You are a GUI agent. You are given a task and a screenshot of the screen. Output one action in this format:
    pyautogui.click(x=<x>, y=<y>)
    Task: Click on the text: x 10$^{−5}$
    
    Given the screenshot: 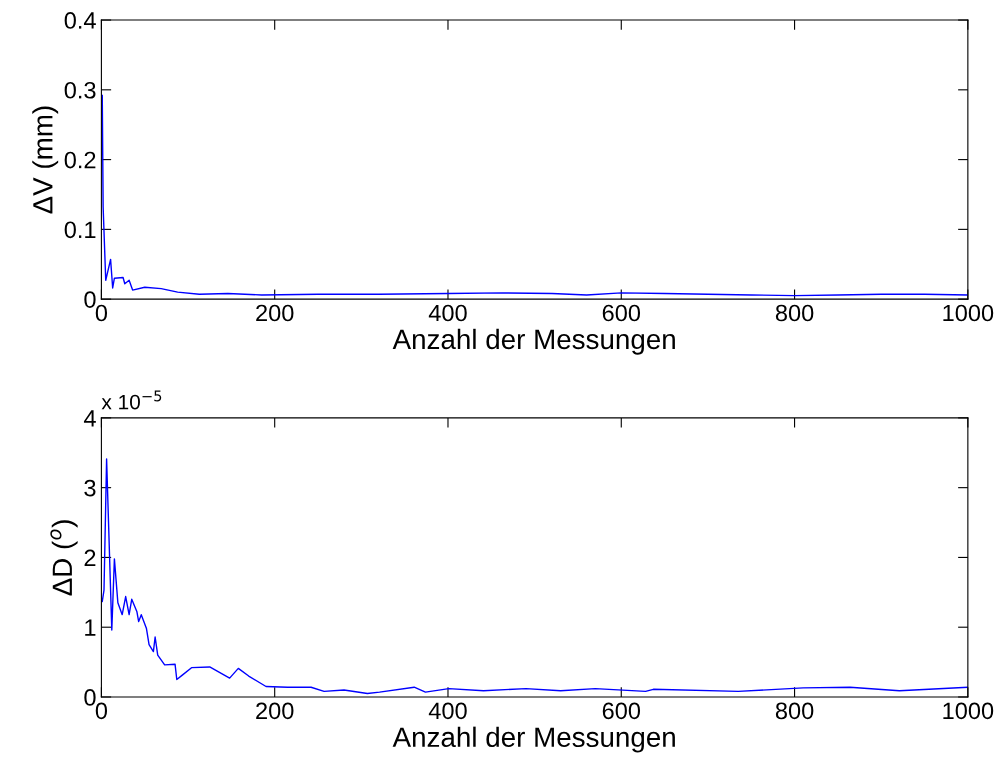 What is the action you would take?
    pyautogui.click(x=131, y=400)
    